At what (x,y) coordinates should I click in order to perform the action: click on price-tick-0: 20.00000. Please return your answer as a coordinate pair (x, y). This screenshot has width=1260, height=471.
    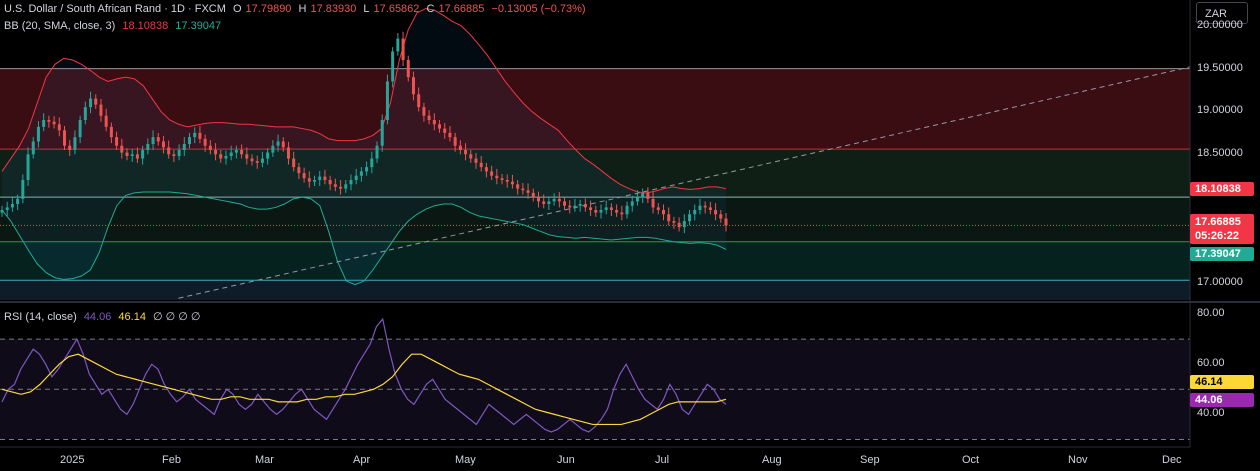
    Looking at the image, I should click on (1220, 24).